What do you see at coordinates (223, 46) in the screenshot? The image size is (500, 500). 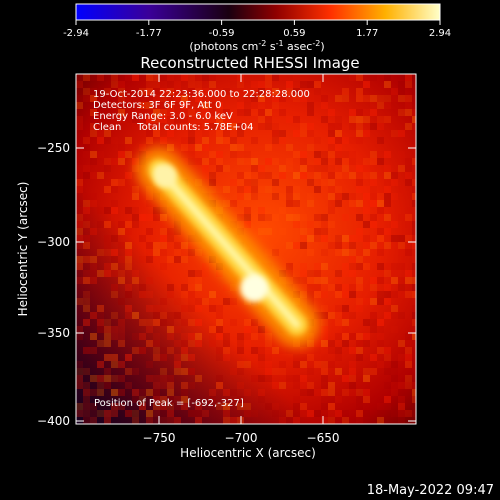 I see `colorbar-label-part: (photons cm` at bounding box center [223, 46].